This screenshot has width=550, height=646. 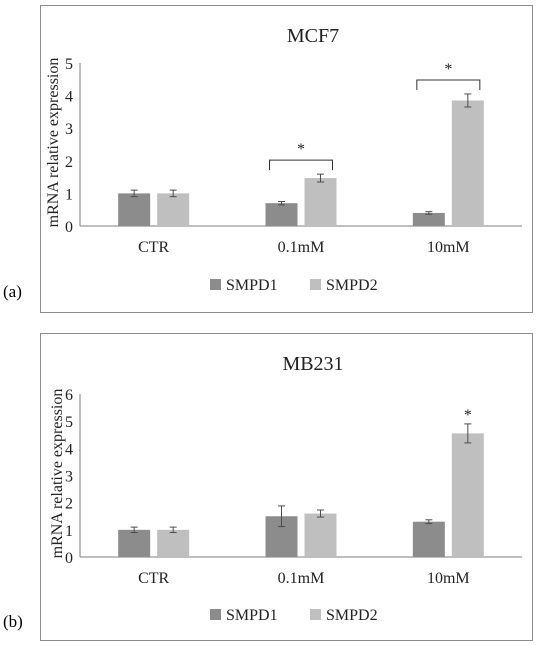 What do you see at coordinates (312, 364) in the screenshot?
I see `chart-title: MB231` at bounding box center [312, 364].